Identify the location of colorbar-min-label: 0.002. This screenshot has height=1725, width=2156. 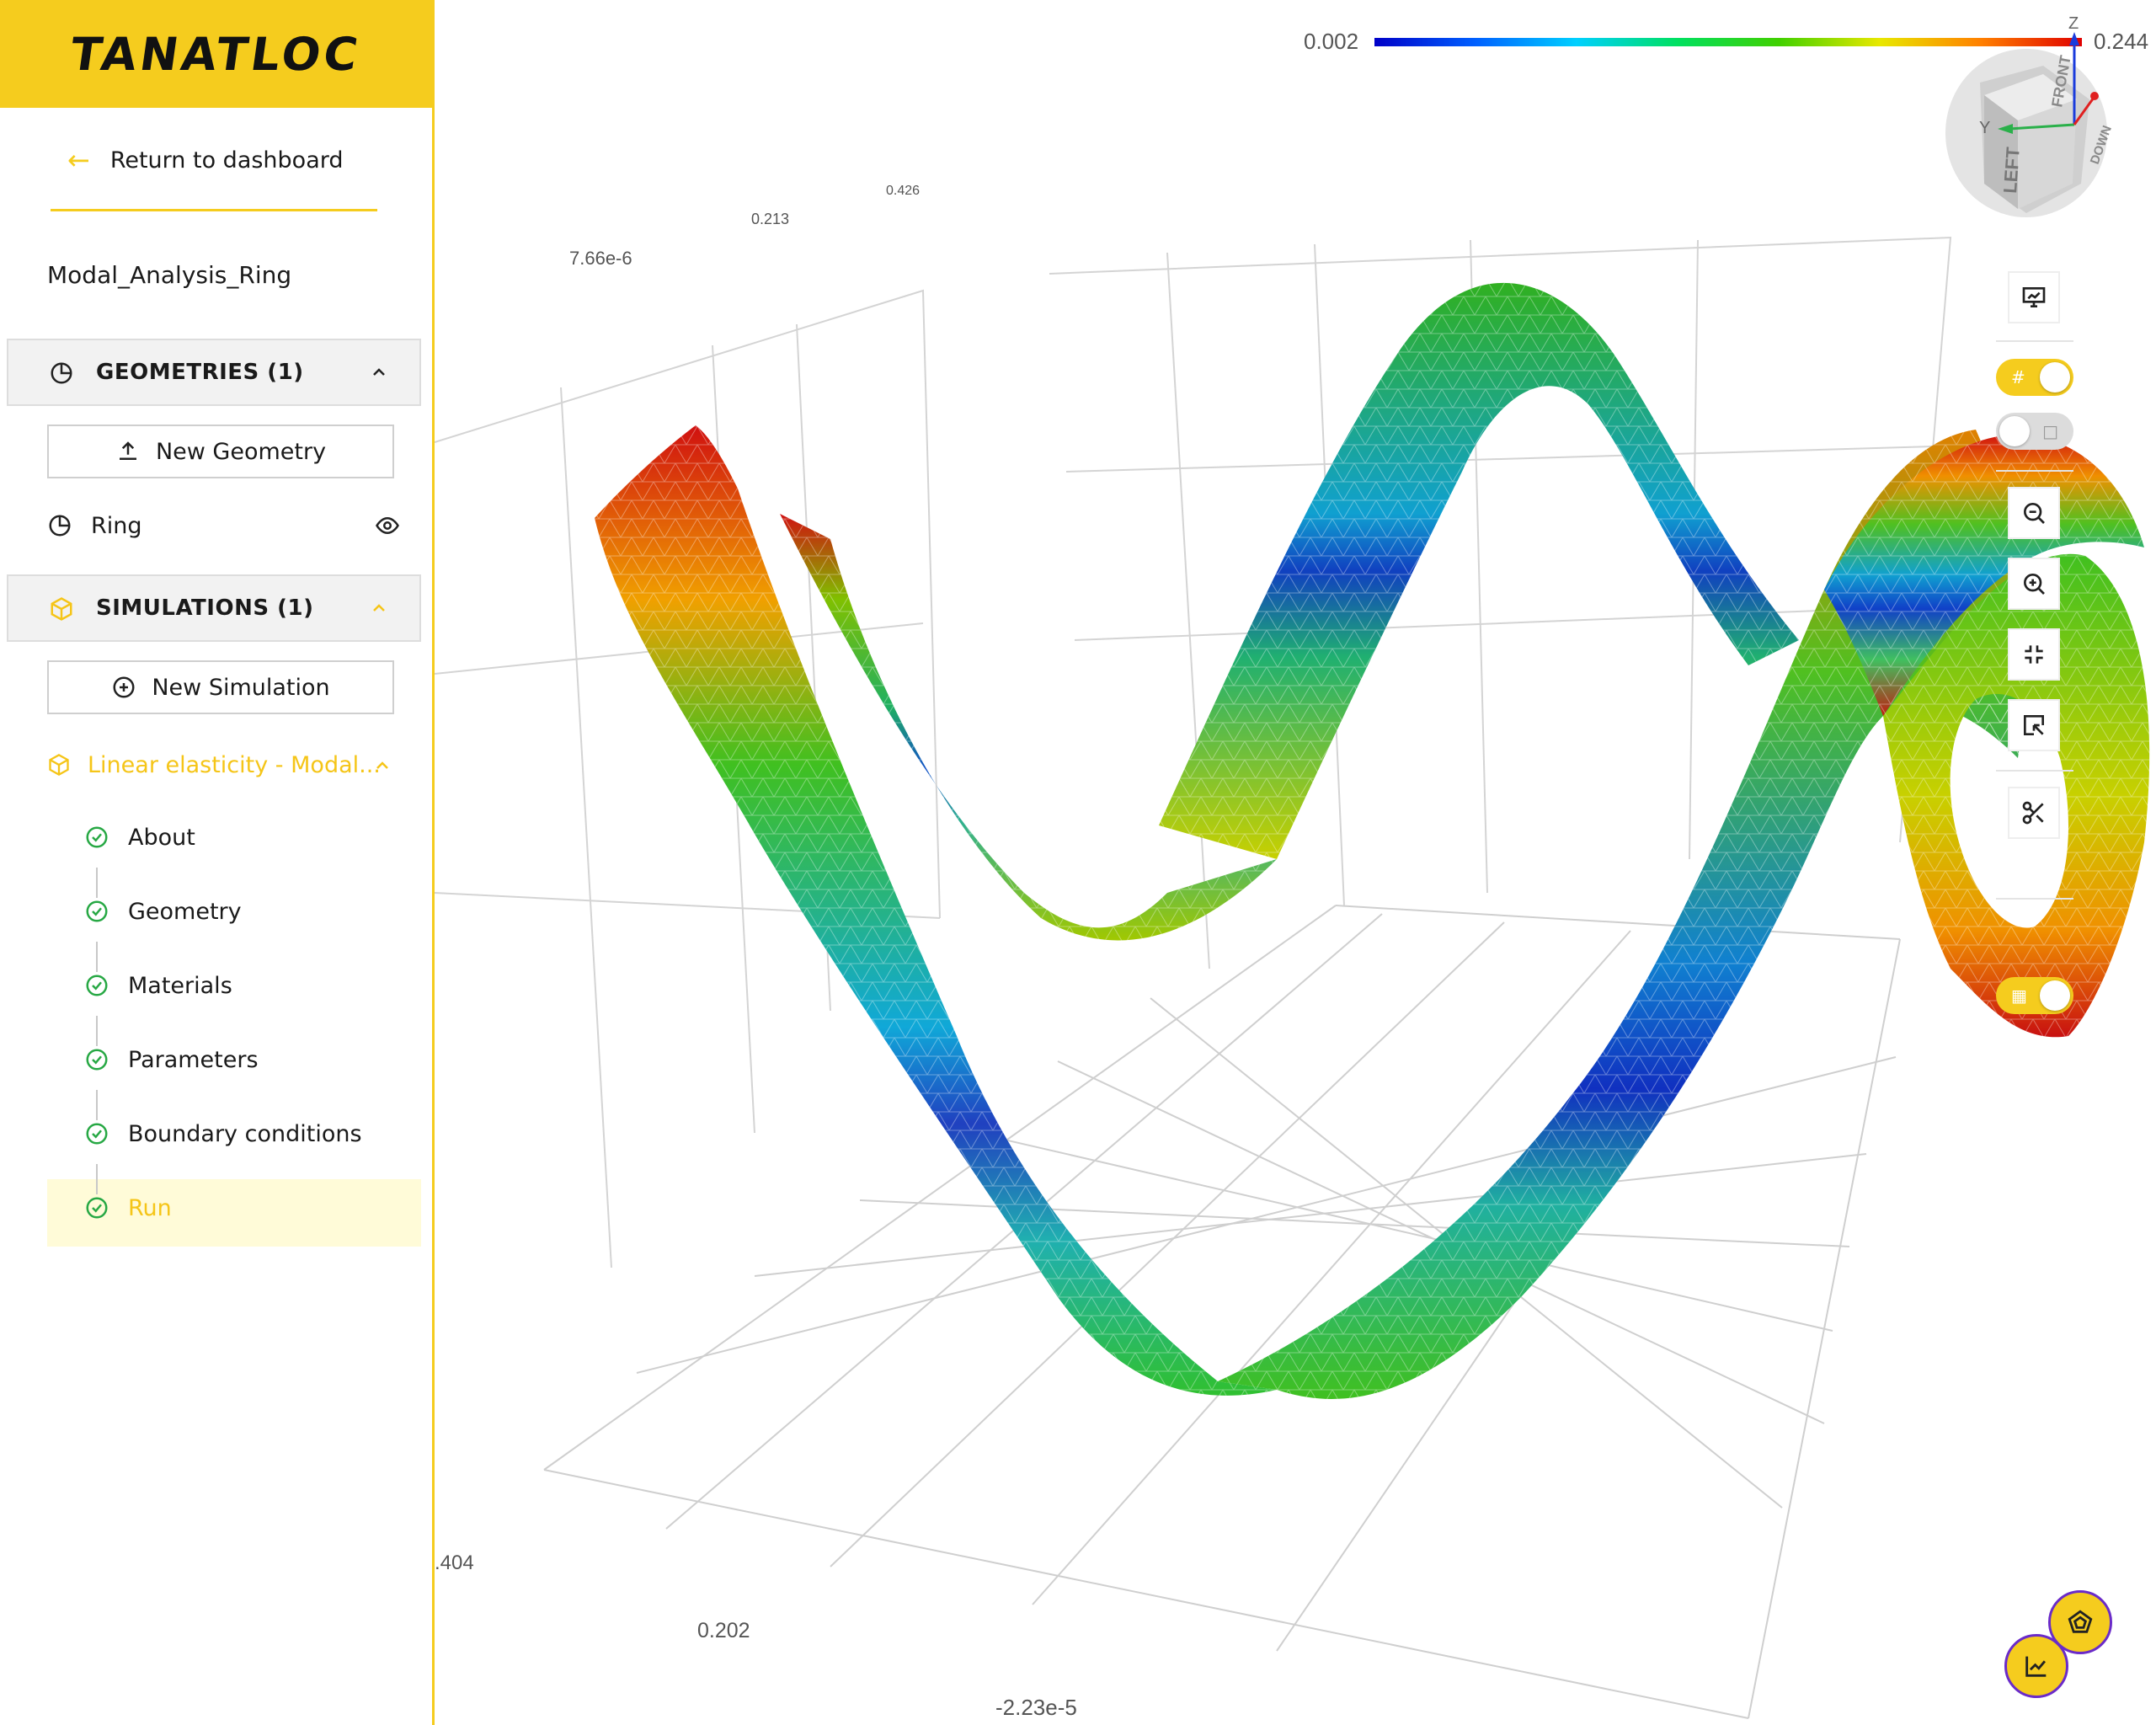
(1331, 41).